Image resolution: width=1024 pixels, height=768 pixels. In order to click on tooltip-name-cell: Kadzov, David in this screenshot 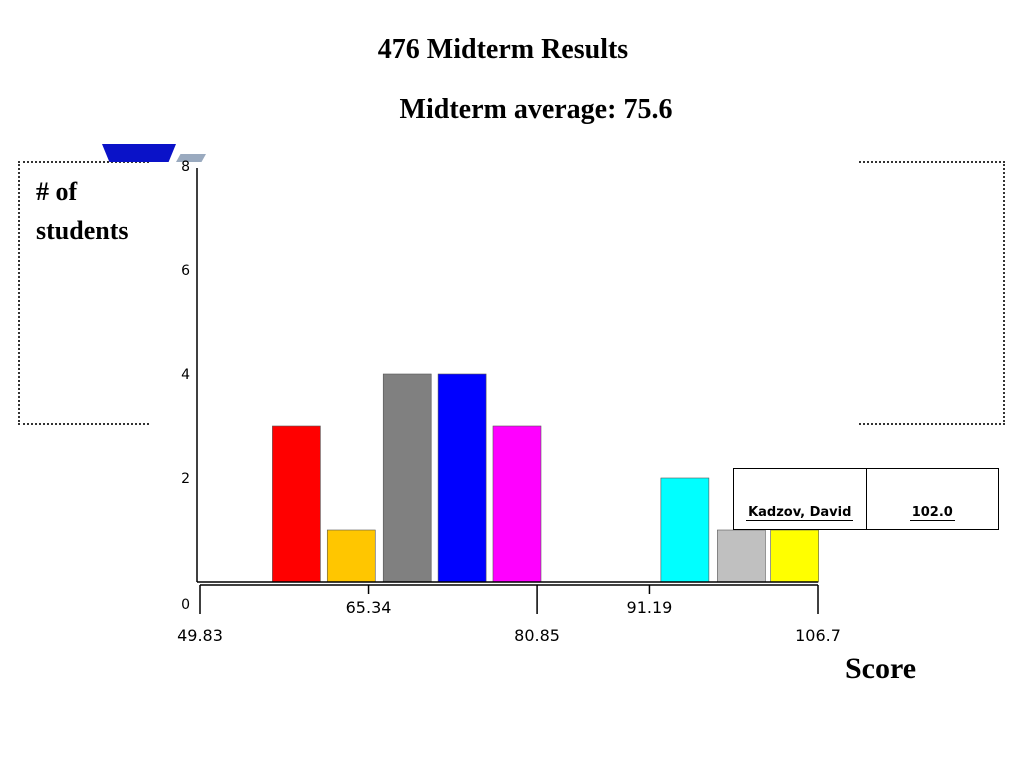, I will do `click(800, 499)`.